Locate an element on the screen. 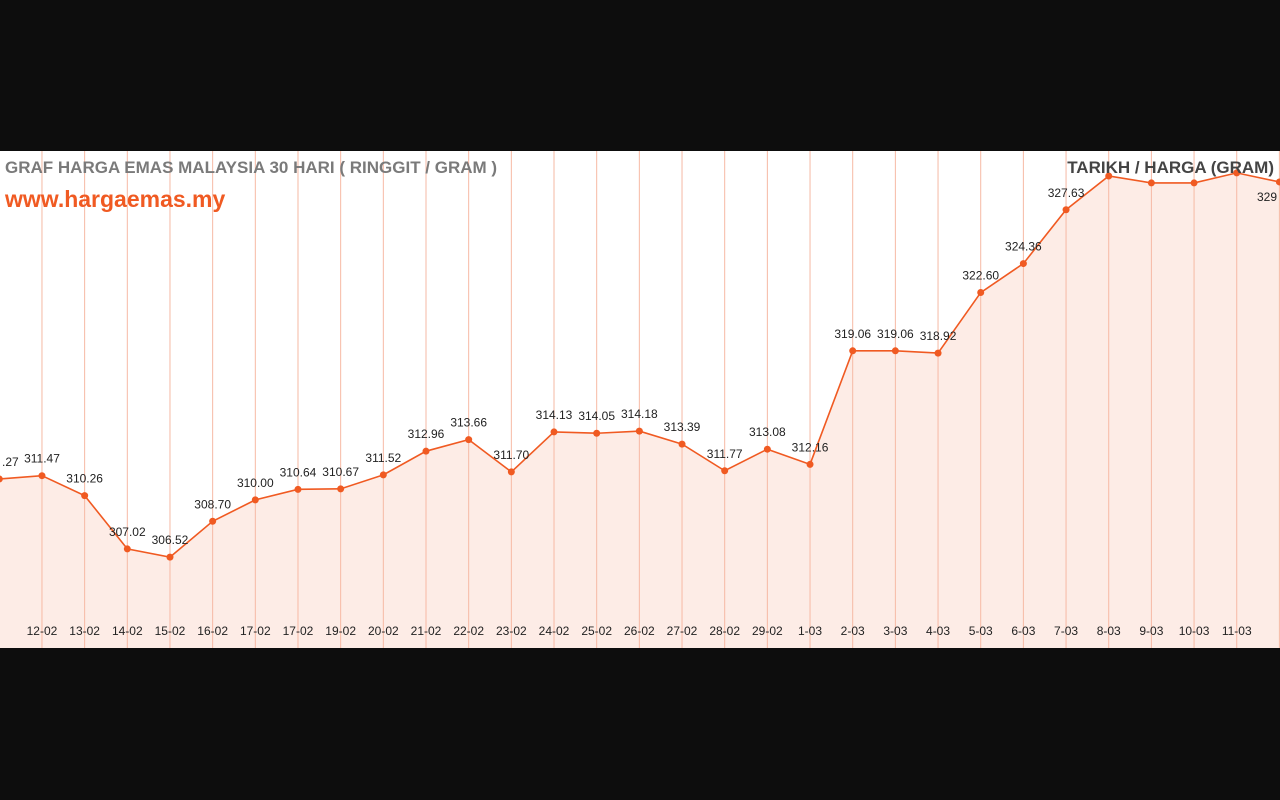 The width and height of the screenshot is (1280, 800). x-tick-label: 29-02 is located at coordinates (767, 631).